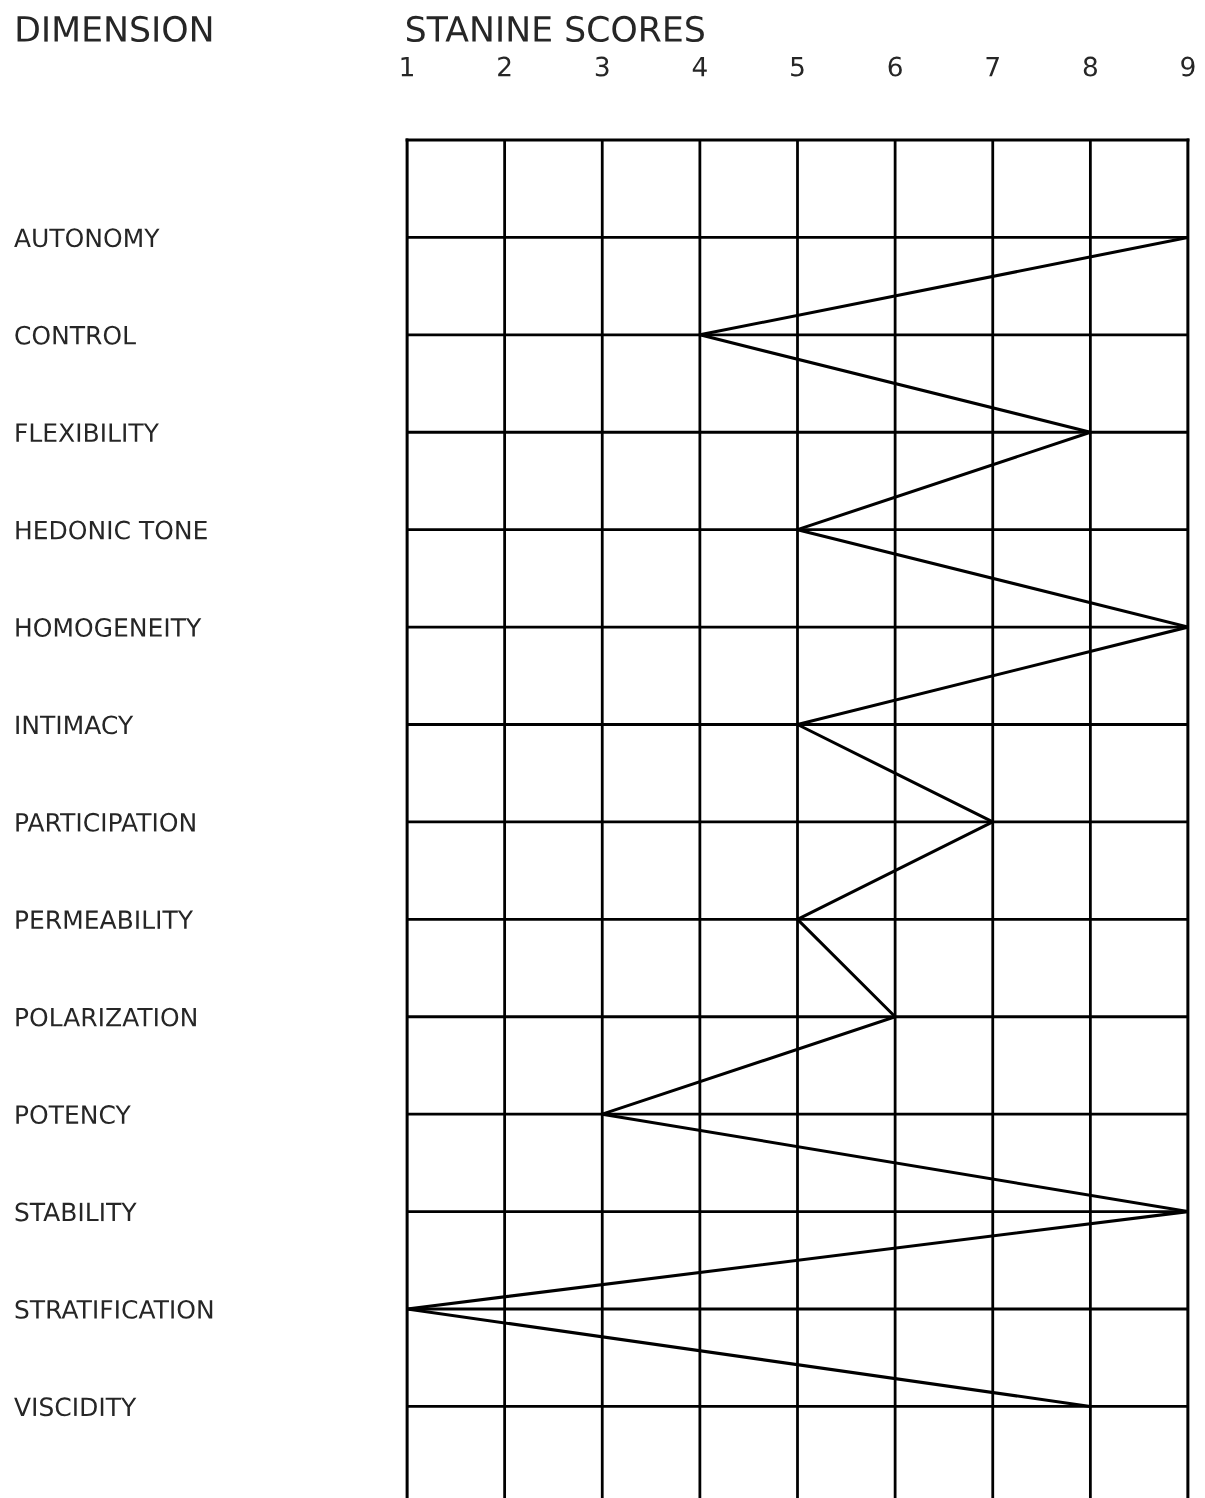 The width and height of the screenshot is (1205, 1498). I want to click on y-tick-label: VISCIDITY, so click(75, 1407).